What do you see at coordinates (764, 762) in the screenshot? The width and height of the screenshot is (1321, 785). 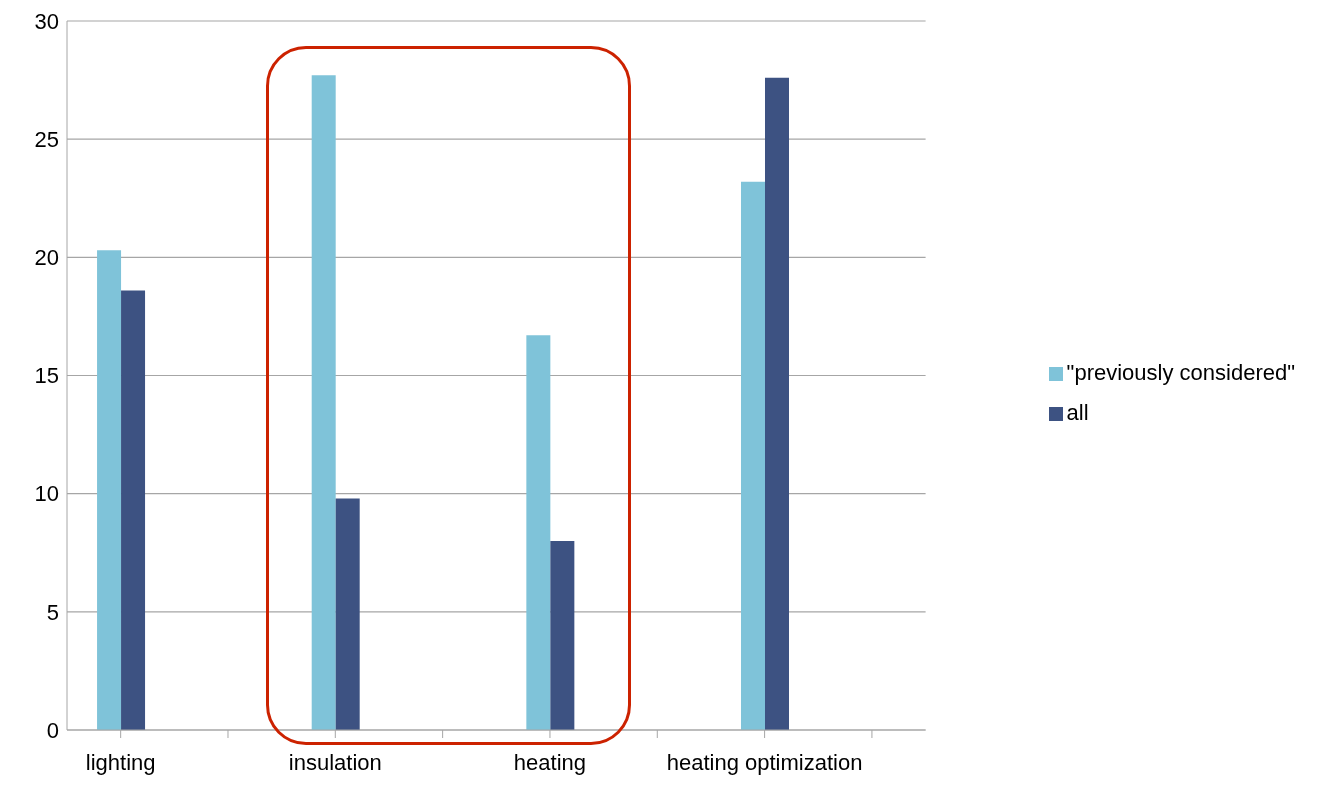 I see `x-tick-label: heating optimization` at bounding box center [764, 762].